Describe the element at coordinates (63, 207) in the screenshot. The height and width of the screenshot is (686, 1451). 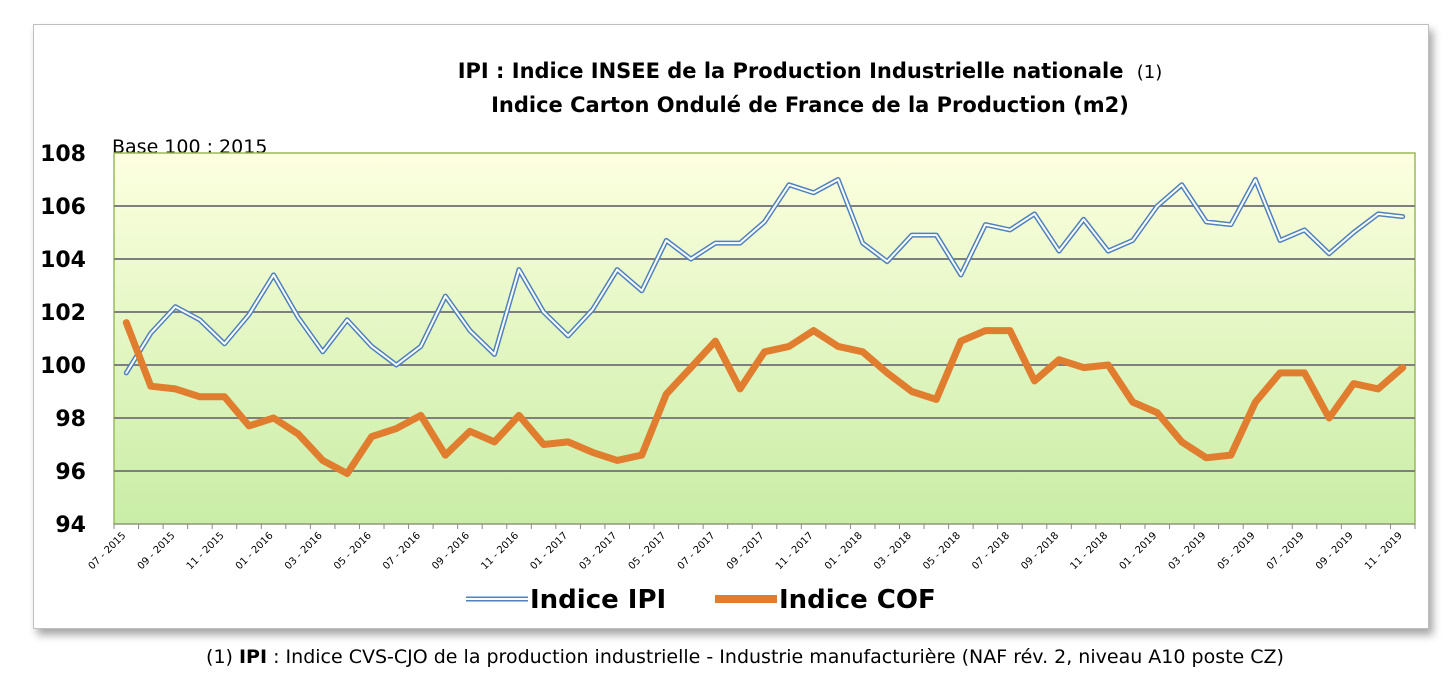
I see `y-tick-label: 106` at that location.